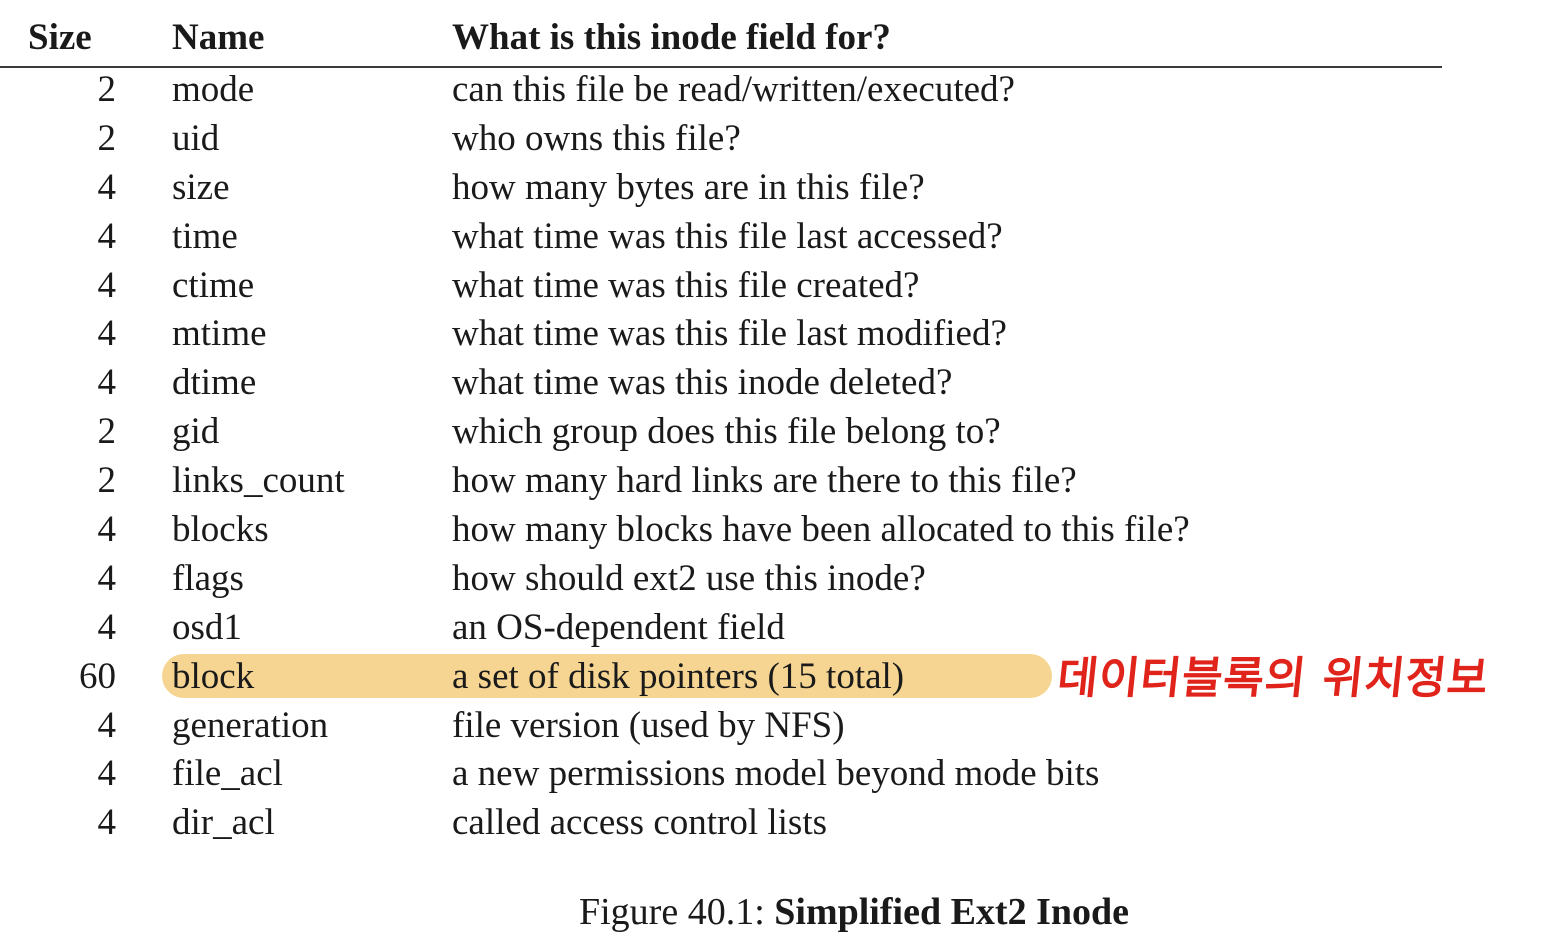 The width and height of the screenshot is (1548, 948). I want to click on cell-name: mode, so click(213, 89).